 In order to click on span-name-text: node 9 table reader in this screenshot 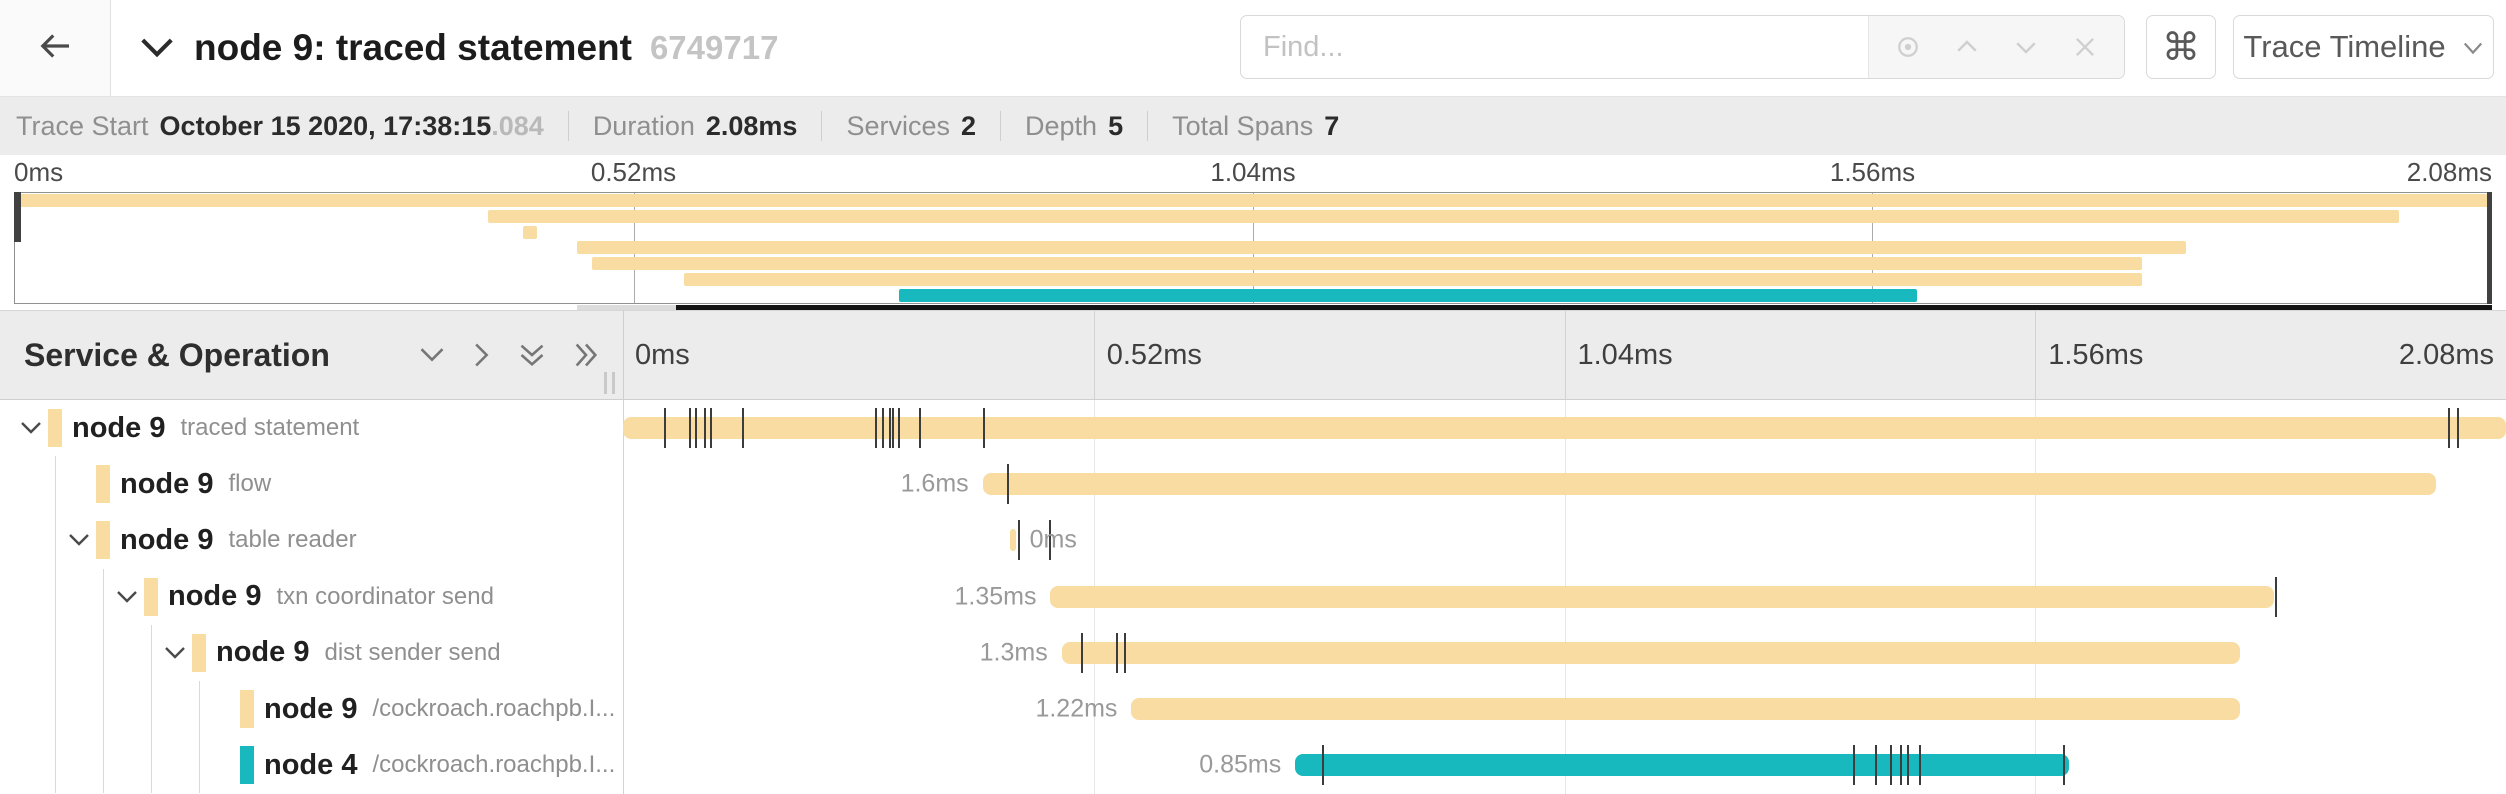, I will do `click(238, 540)`.